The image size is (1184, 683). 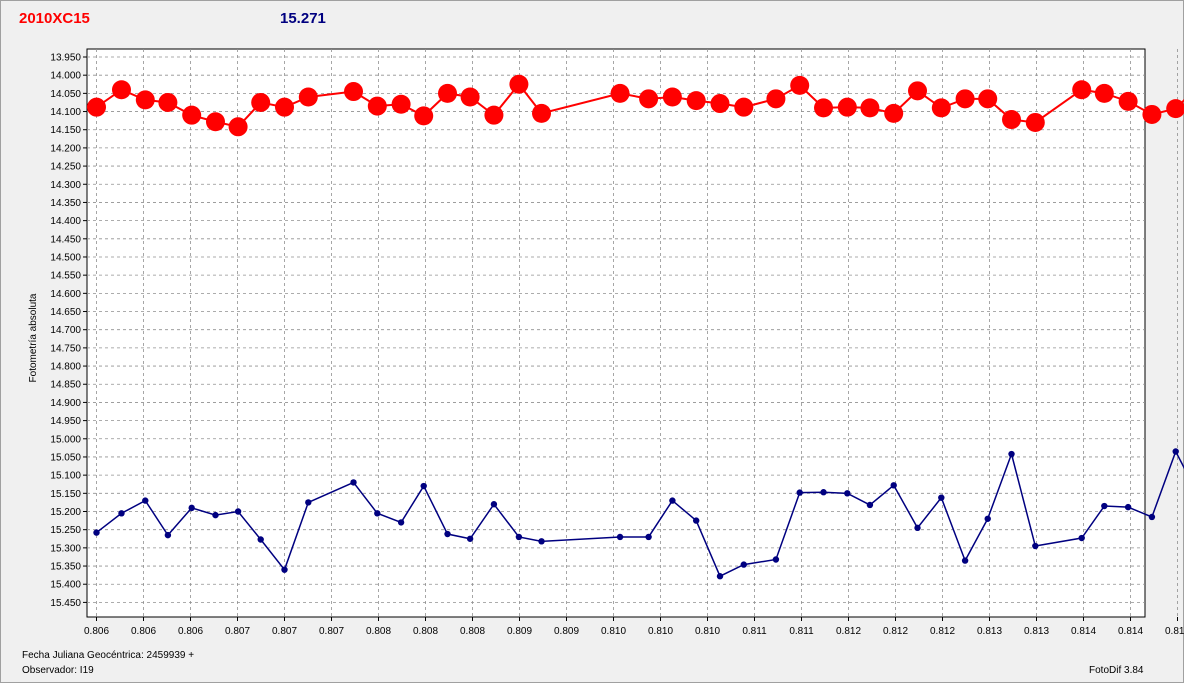 I want to click on y-tick-label: 14.050, so click(x=65, y=94).